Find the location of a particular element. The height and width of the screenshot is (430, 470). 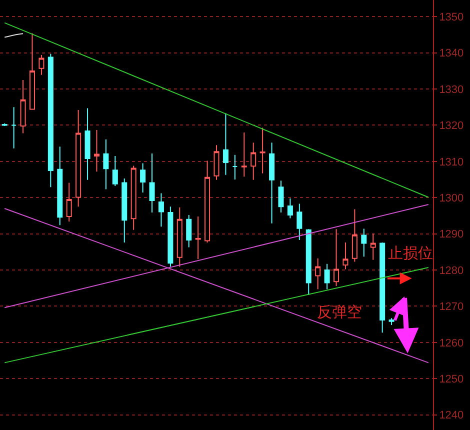

y-tick-label: 1300 is located at coordinates (451, 198).